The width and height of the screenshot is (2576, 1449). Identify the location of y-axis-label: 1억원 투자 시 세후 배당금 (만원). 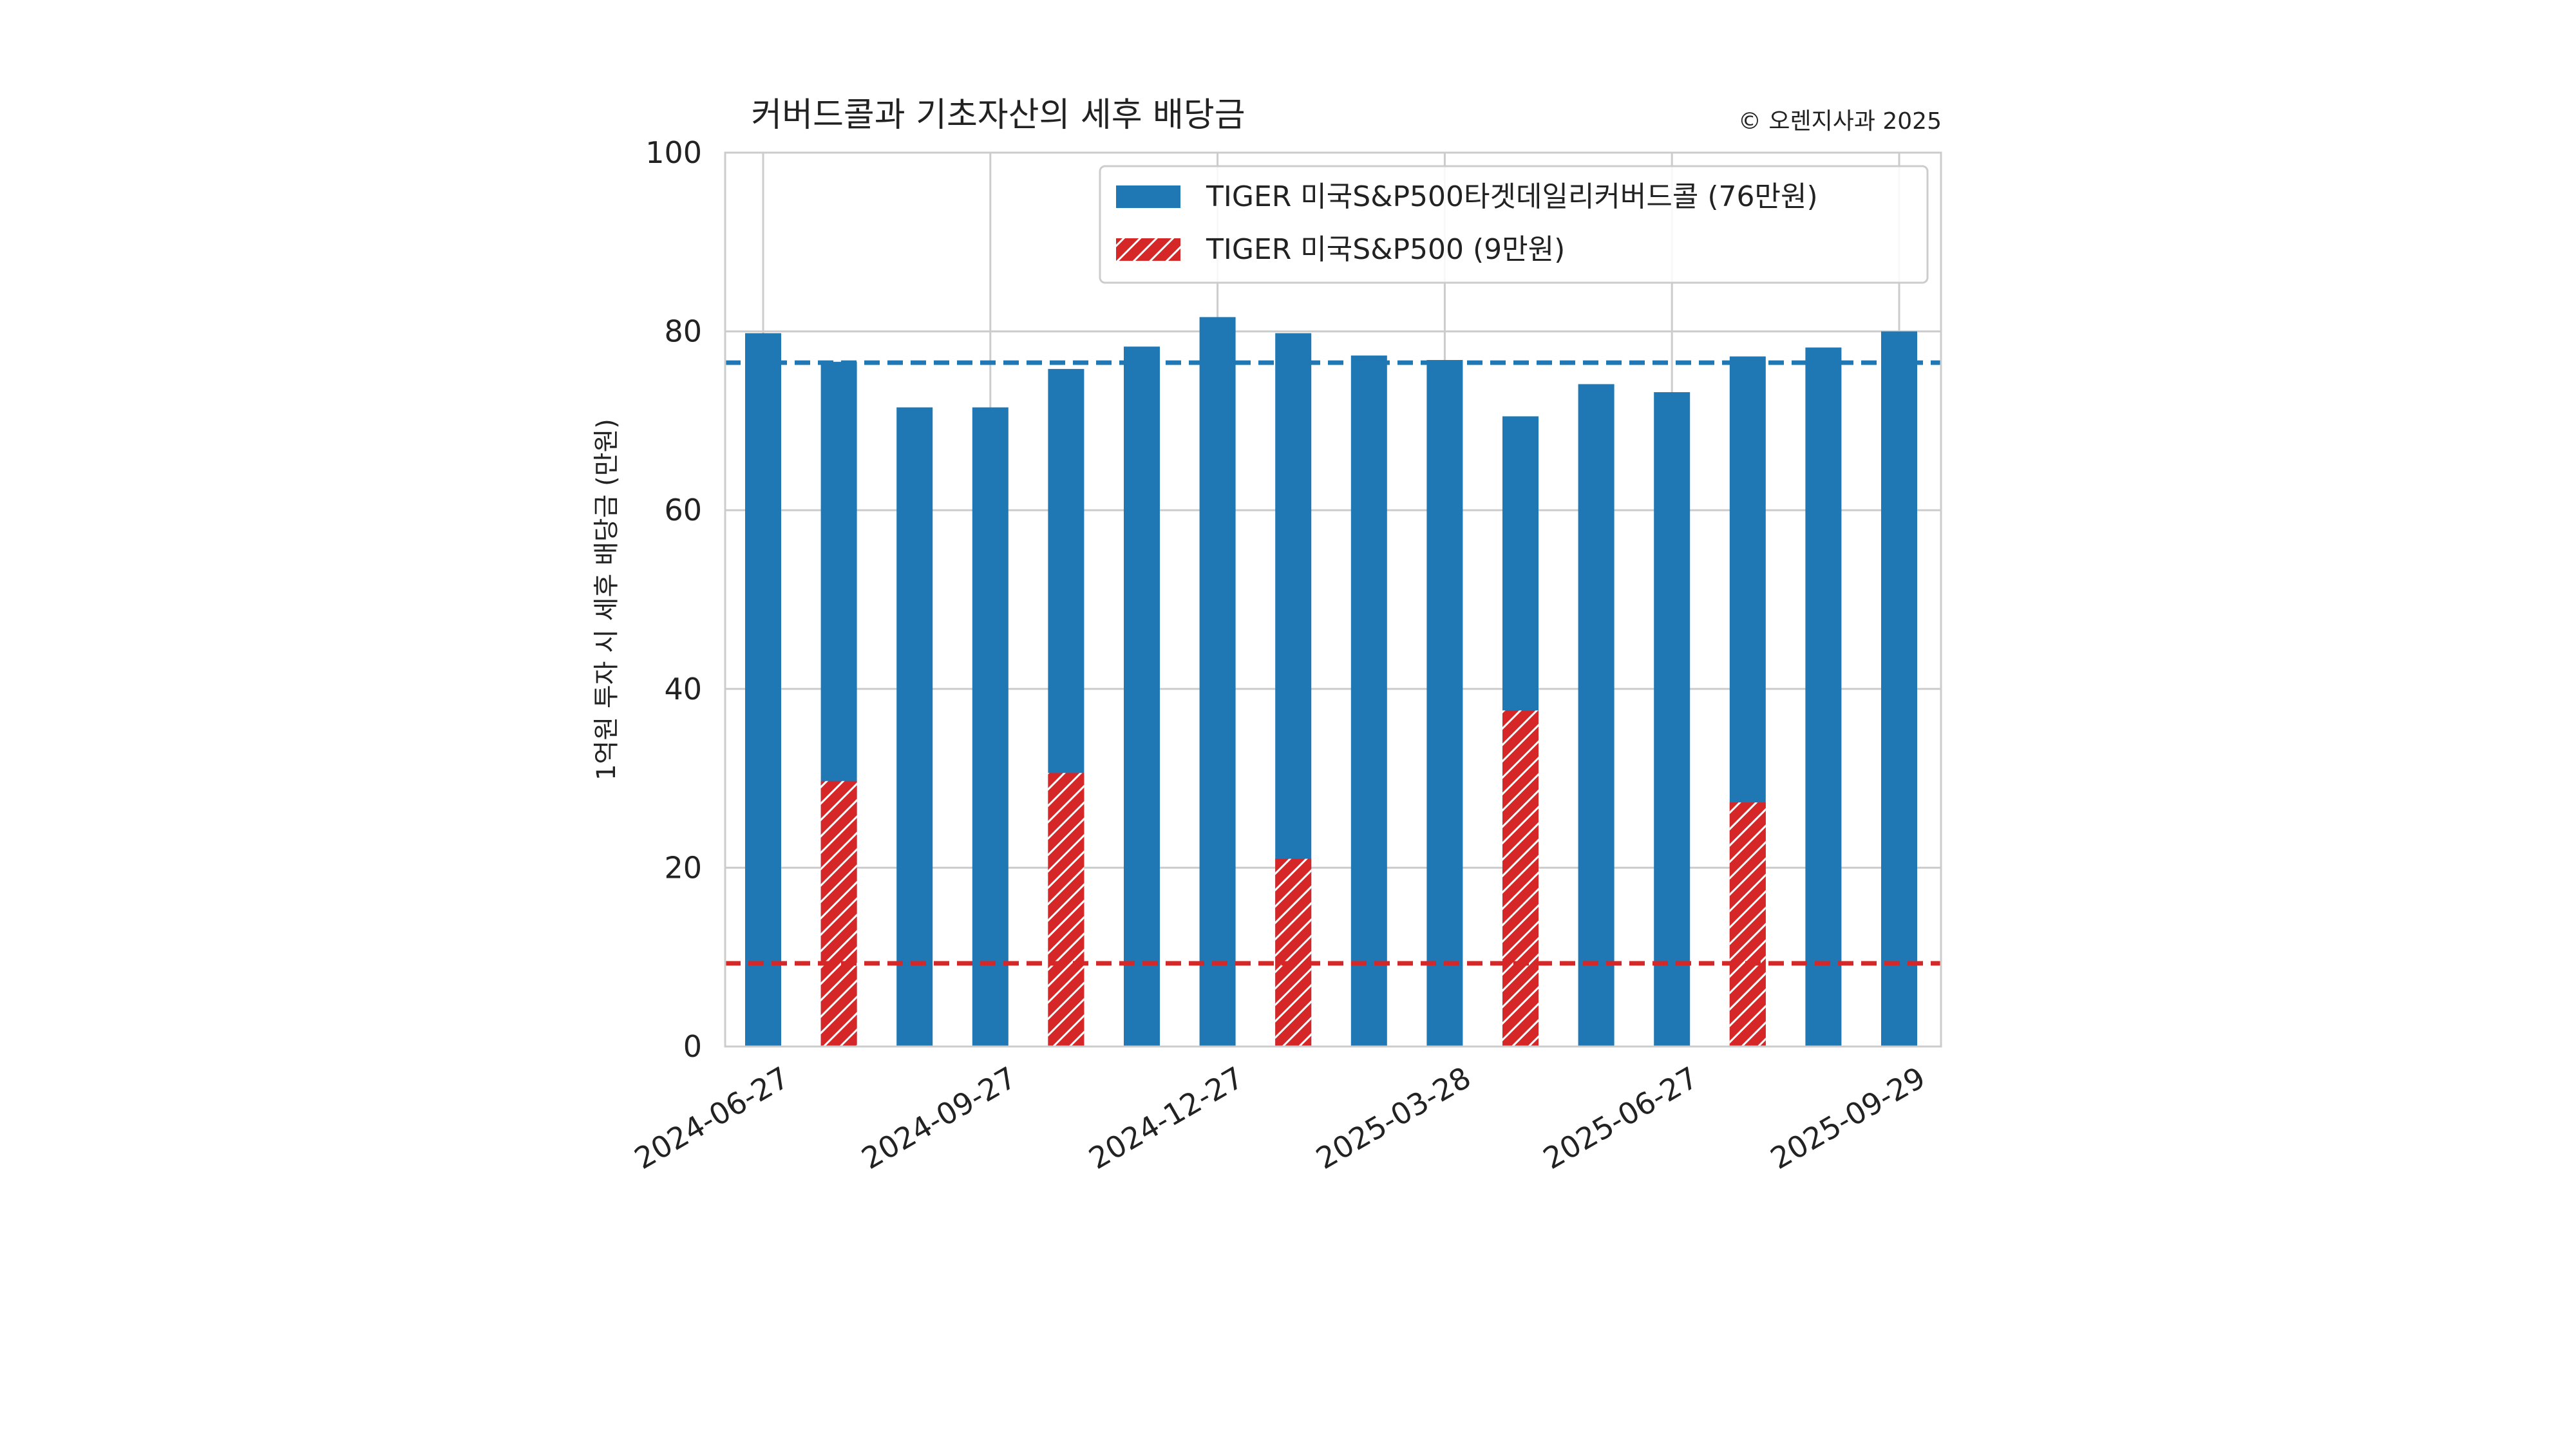
(606, 600).